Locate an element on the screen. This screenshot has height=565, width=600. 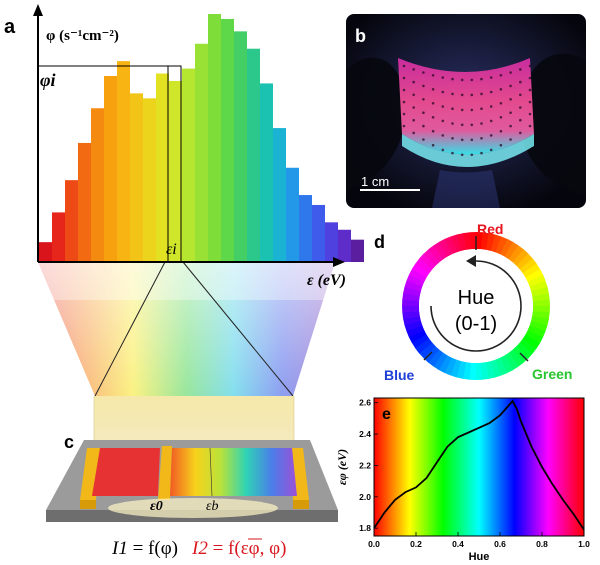
light-beam is located at coordinates (194, 420).